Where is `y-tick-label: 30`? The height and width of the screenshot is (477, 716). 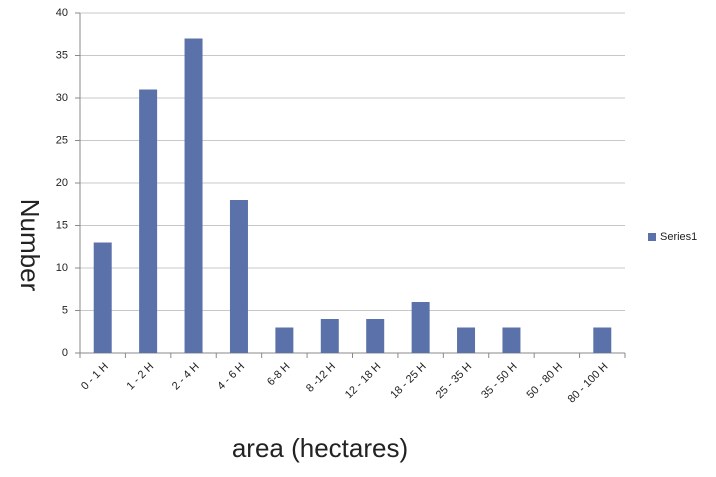
y-tick-label: 30 is located at coordinates (62, 98).